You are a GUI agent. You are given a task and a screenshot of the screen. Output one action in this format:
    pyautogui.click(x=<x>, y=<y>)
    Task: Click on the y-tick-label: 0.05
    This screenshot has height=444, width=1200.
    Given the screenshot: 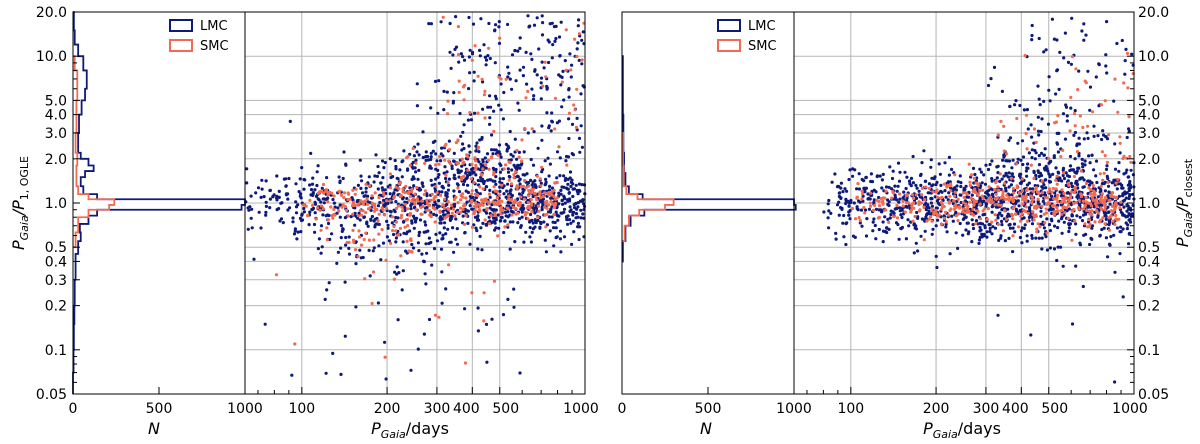 What is the action you would take?
    pyautogui.click(x=1153, y=395)
    